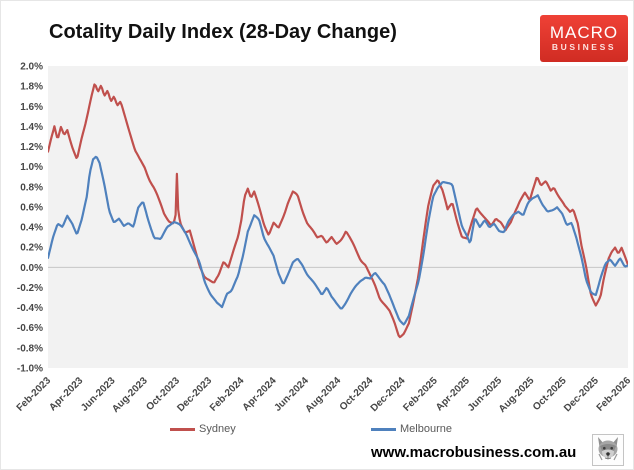 The width and height of the screenshot is (634, 470). What do you see at coordinates (31, 248) in the screenshot?
I see `svg-text: 0.2%` at bounding box center [31, 248].